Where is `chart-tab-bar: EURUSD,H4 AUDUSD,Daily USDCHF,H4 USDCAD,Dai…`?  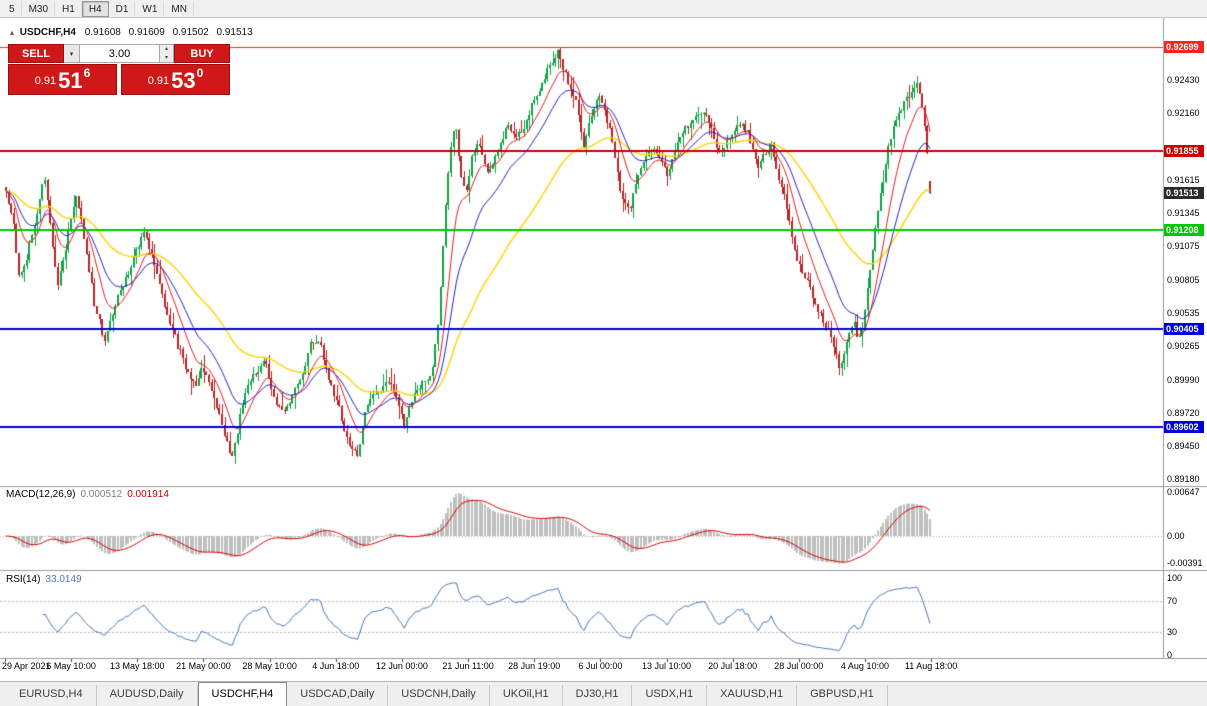
chart-tab-bar: EURUSD,H4 AUDUSD,Daily USDCHF,H4 USDCAD,Dai… is located at coordinates (603, 693).